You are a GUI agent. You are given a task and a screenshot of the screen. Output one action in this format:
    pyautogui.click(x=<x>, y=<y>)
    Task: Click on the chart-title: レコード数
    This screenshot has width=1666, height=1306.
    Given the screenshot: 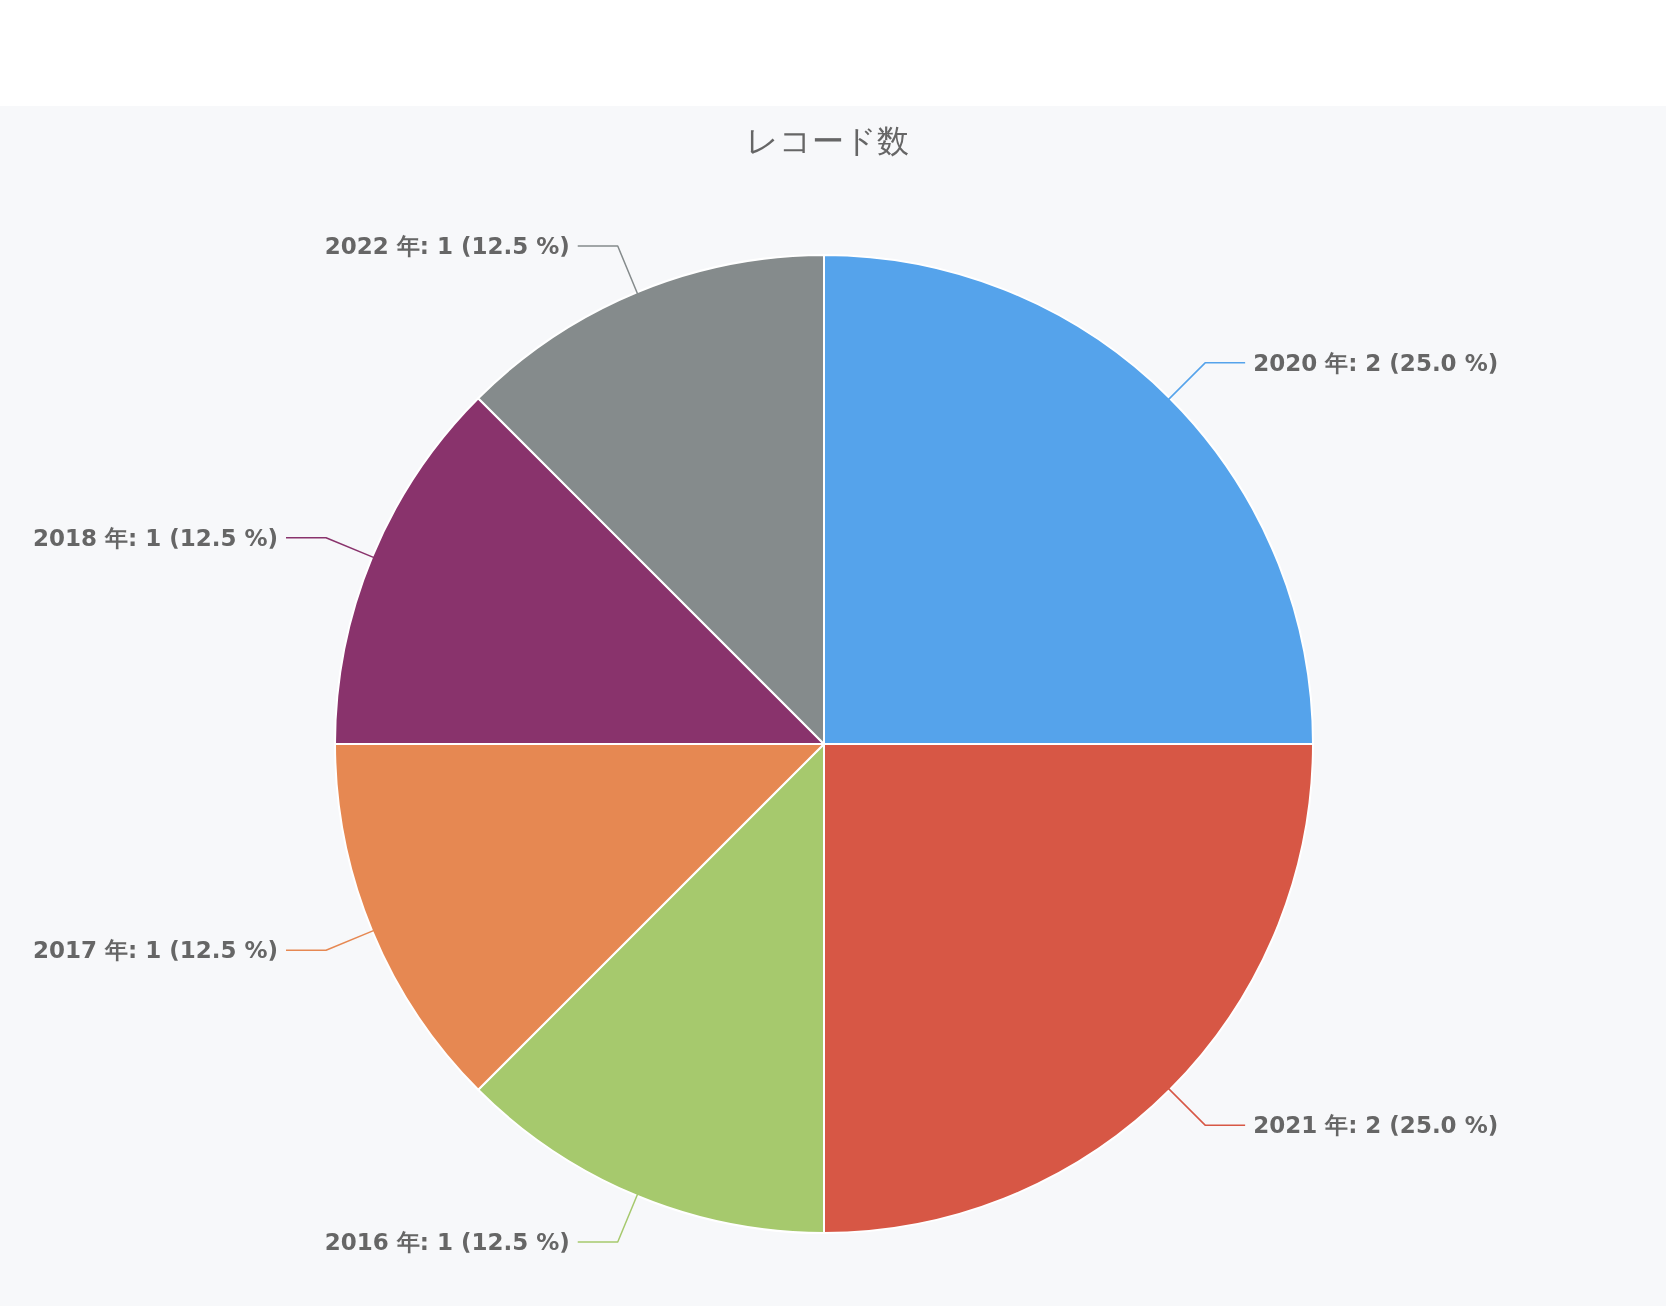 What is the action you would take?
    pyautogui.click(x=827, y=141)
    